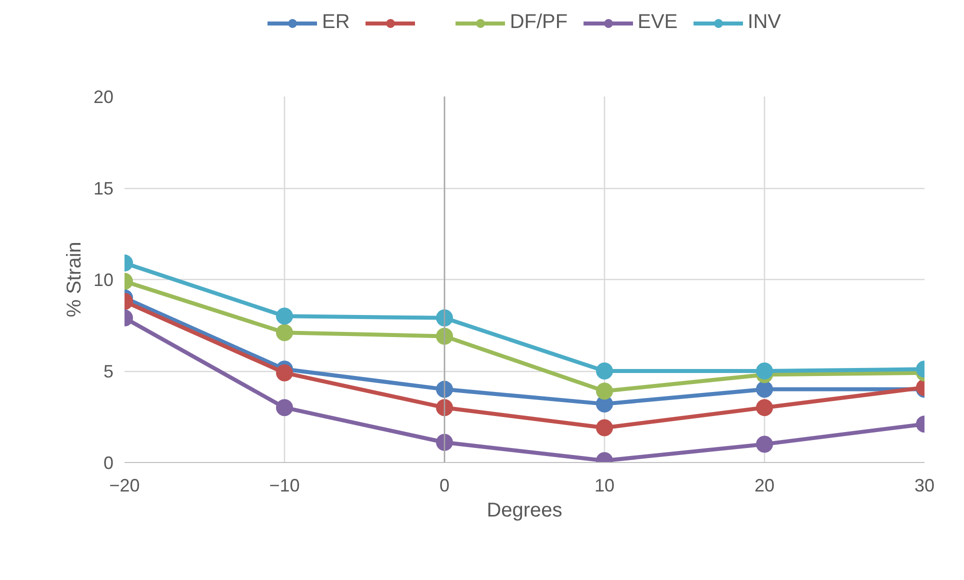 The height and width of the screenshot is (580, 964). I want to click on x-tick-label: 10, so click(604, 486).